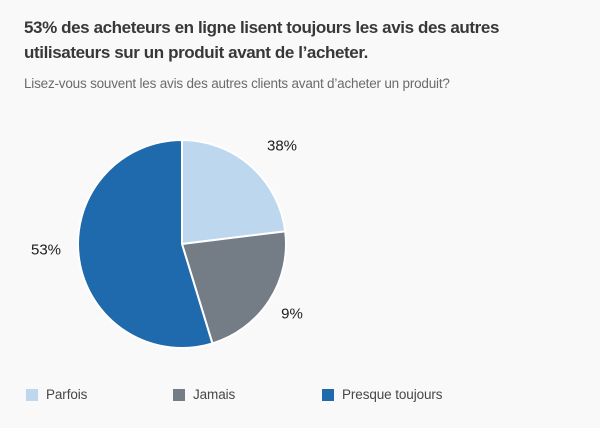 This screenshot has height=428, width=600. I want to click on legend-item-jamais: Jamais, so click(204, 394).